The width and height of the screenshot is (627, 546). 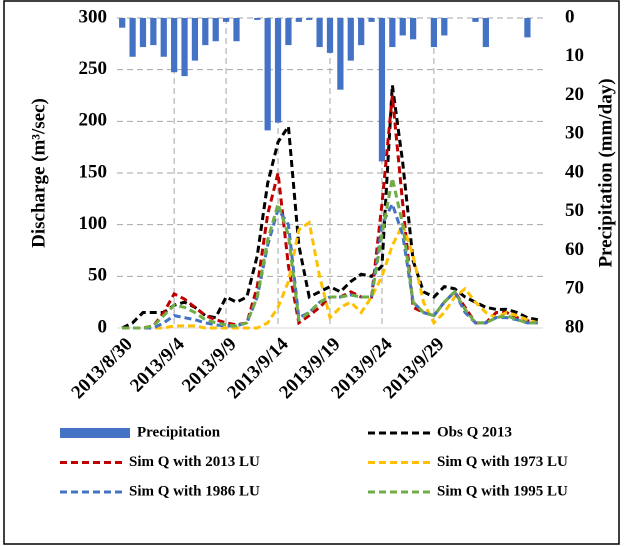 I want to click on y2-tick-label: 20, so click(x=574, y=94).